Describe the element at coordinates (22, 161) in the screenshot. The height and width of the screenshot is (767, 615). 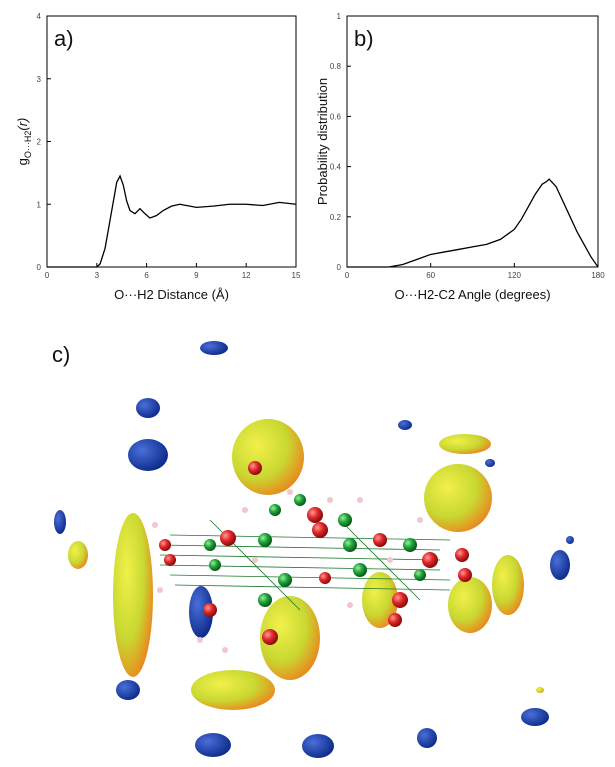
I see `y-label-main: g` at that location.